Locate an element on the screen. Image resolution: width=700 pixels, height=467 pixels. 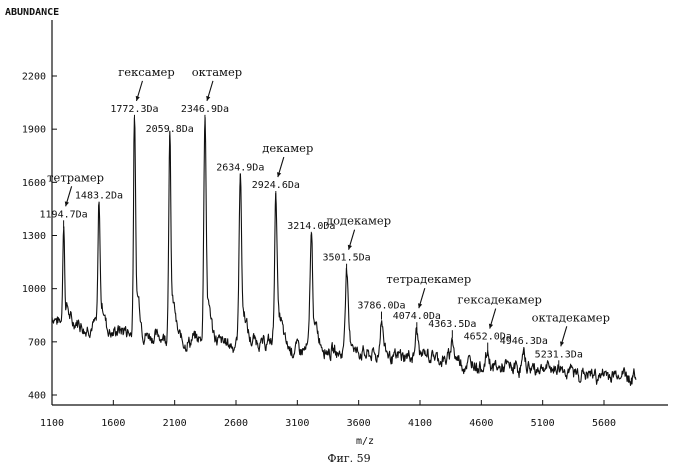
peak-label: 1483.2Da is located at coordinates (99, 196).